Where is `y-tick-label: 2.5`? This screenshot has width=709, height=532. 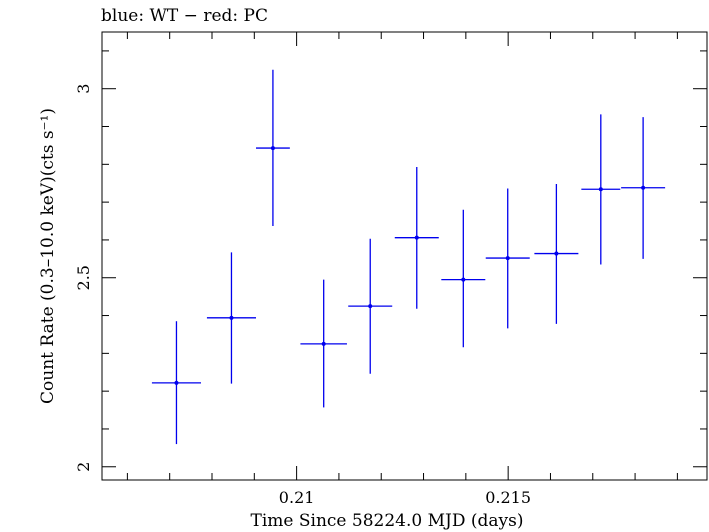
y-tick-label: 2.5 is located at coordinates (83, 277).